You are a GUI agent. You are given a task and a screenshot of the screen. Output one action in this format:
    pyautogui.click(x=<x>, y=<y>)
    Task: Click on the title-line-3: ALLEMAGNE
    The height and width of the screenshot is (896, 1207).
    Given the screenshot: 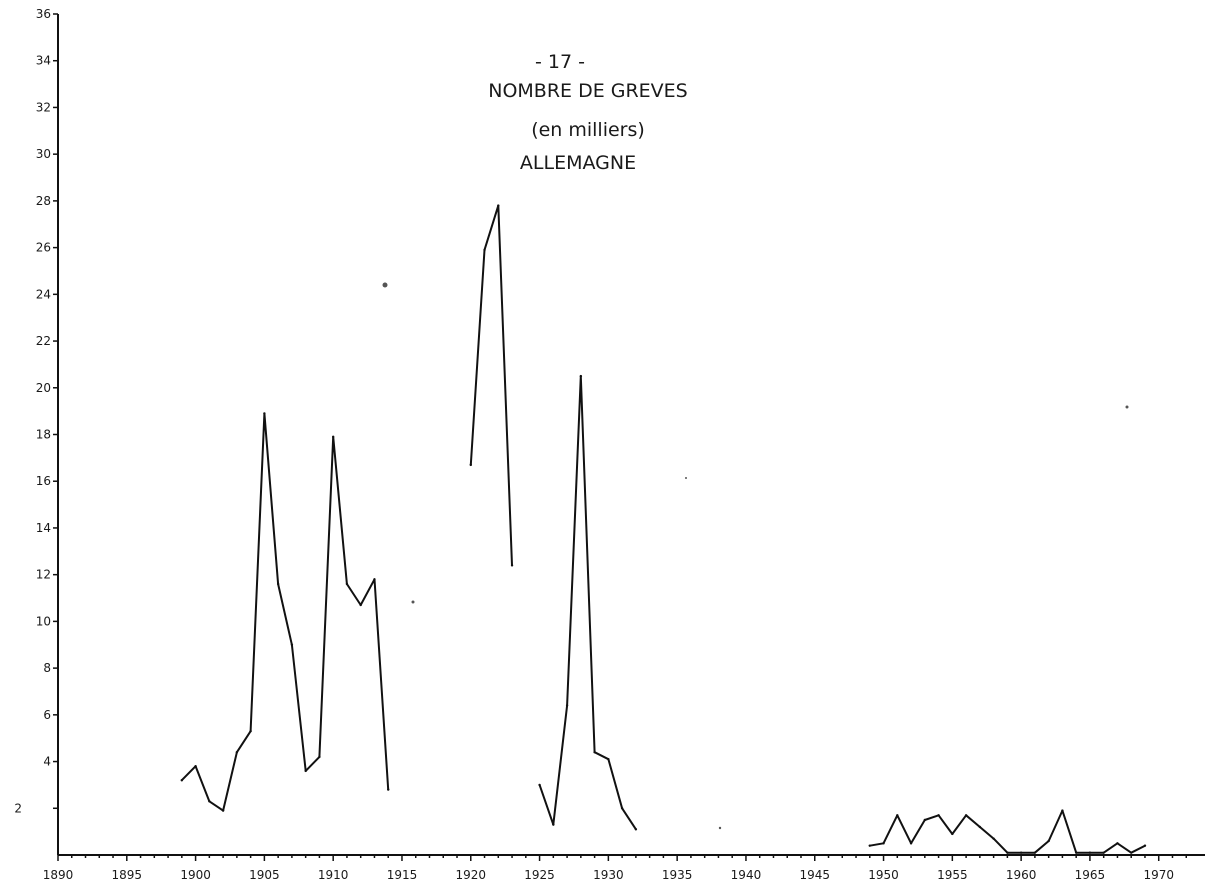 What is the action you would take?
    pyautogui.click(x=578, y=163)
    